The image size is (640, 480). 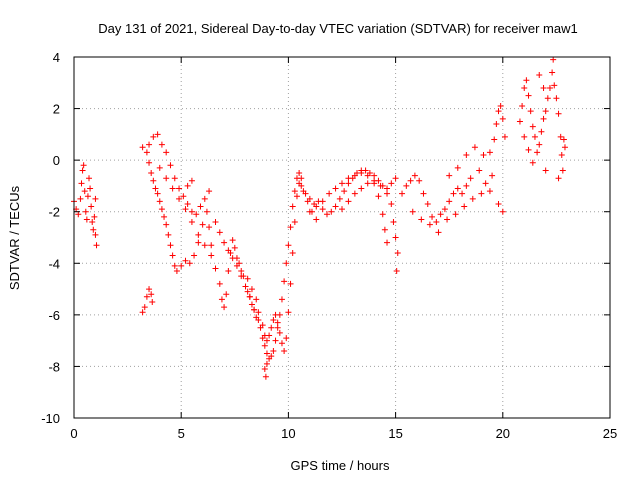 I want to click on y-axis-label: SDTVAR / TECUs, so click(x=14, y=237).